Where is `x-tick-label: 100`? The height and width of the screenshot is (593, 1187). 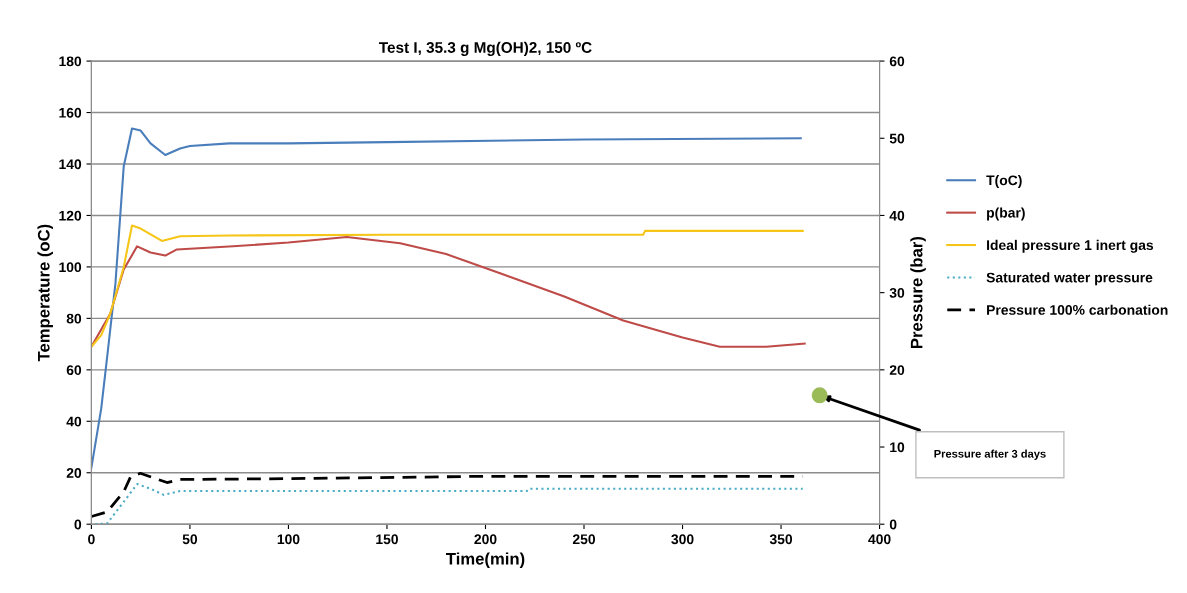 x-tick-label: 100 is located at coordinates (288, 539).